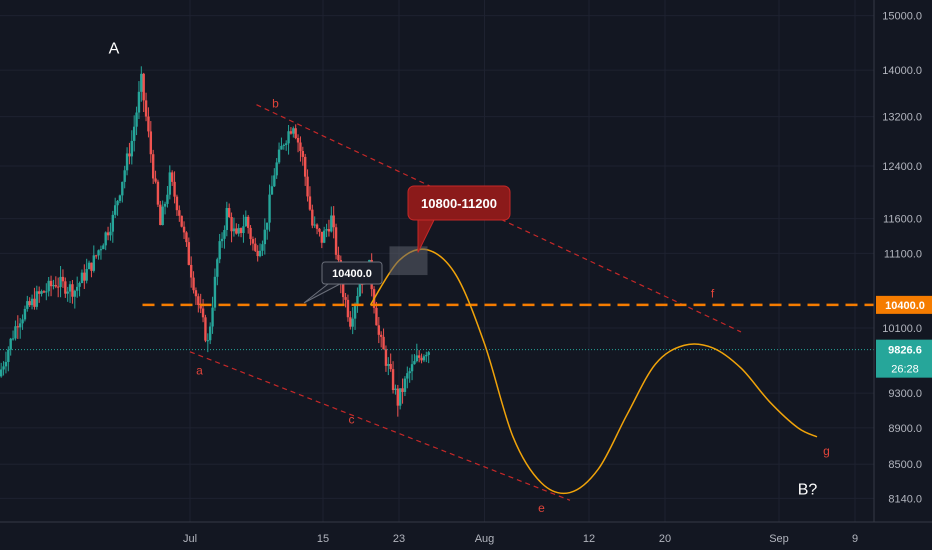 Image resolution: width=932 pixels, height=550 pixels. Describe the element at coordinates (407, 244) in the screenshot. I see `callouts: 10800-11200 10400.0` at that location.